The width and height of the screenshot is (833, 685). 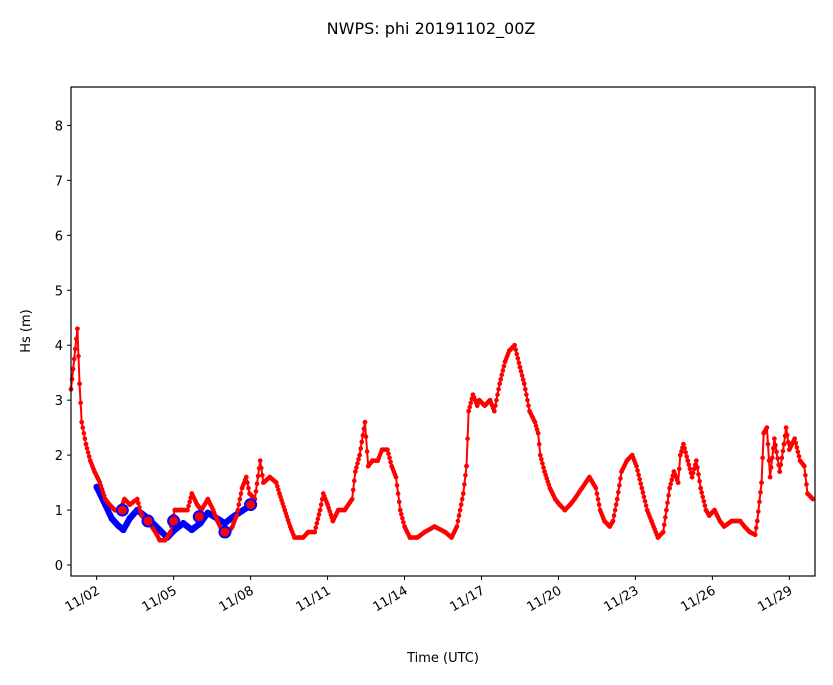 I want to click on y-axis: 0 1 2 3 4 5 6 7 8, so click(x=63, y=346).